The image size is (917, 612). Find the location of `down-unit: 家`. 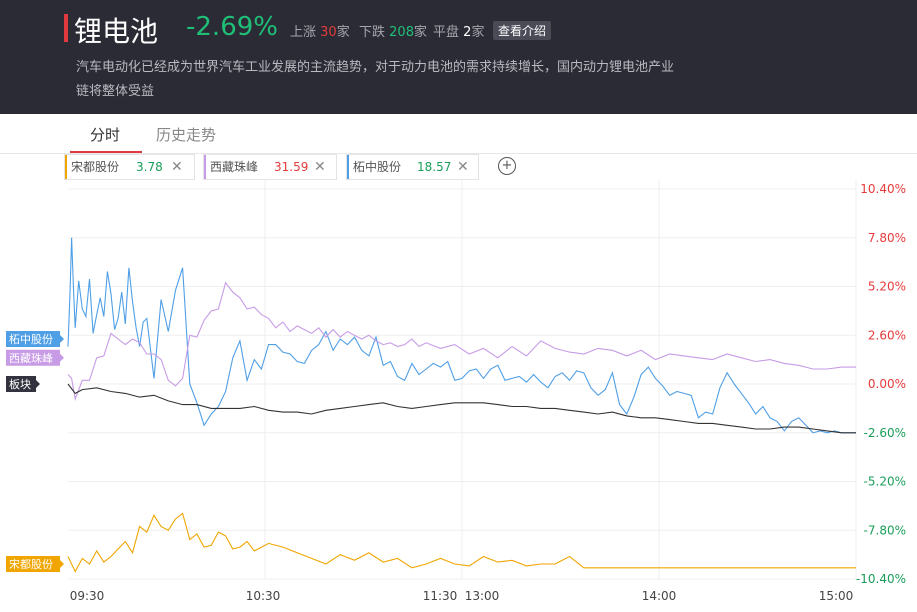

down-unit: 家 is located at coordinates (420, 32).